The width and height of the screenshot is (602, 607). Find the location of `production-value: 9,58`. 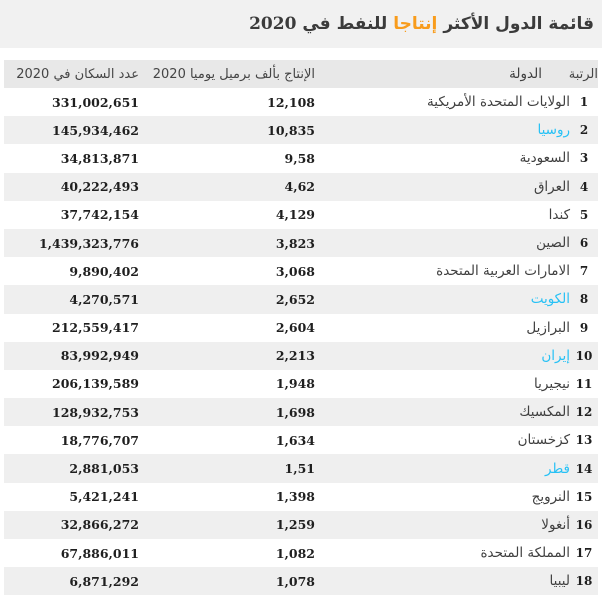

production-value: 9,58 is located at coordinates (299, 158).